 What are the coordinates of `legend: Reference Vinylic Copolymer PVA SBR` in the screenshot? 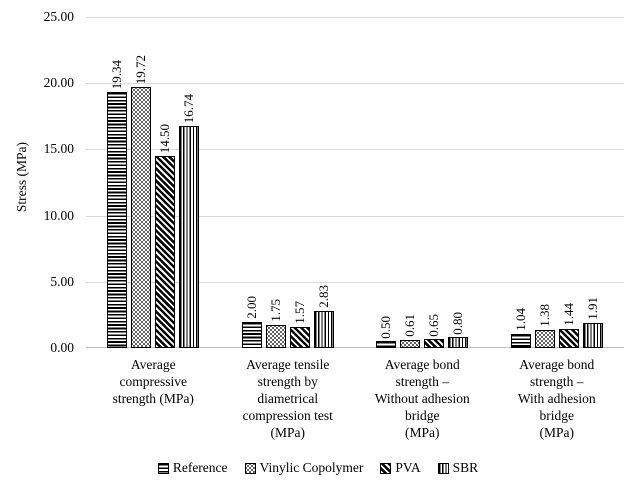 It's located at (318, 468).